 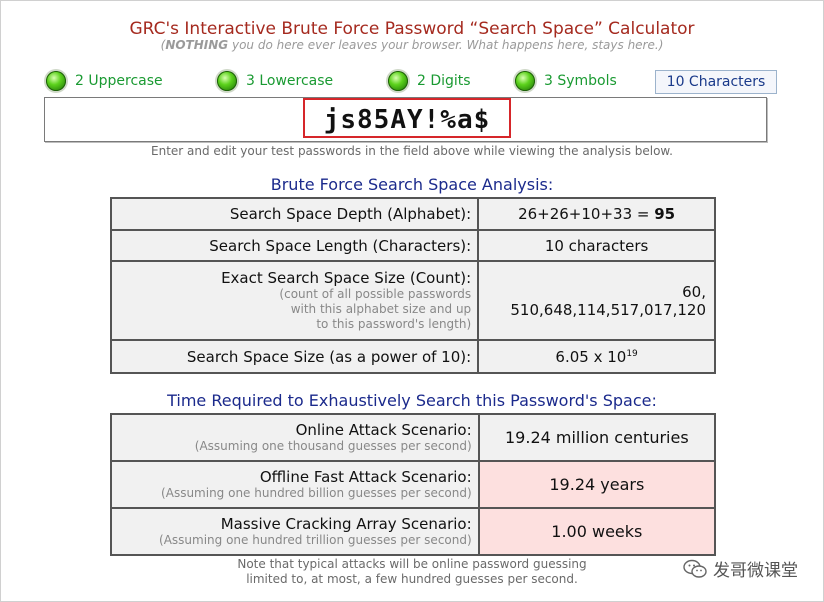 I want to click on exact-size-note-1: (count of all possible passwords, so click(x=375, y=294).